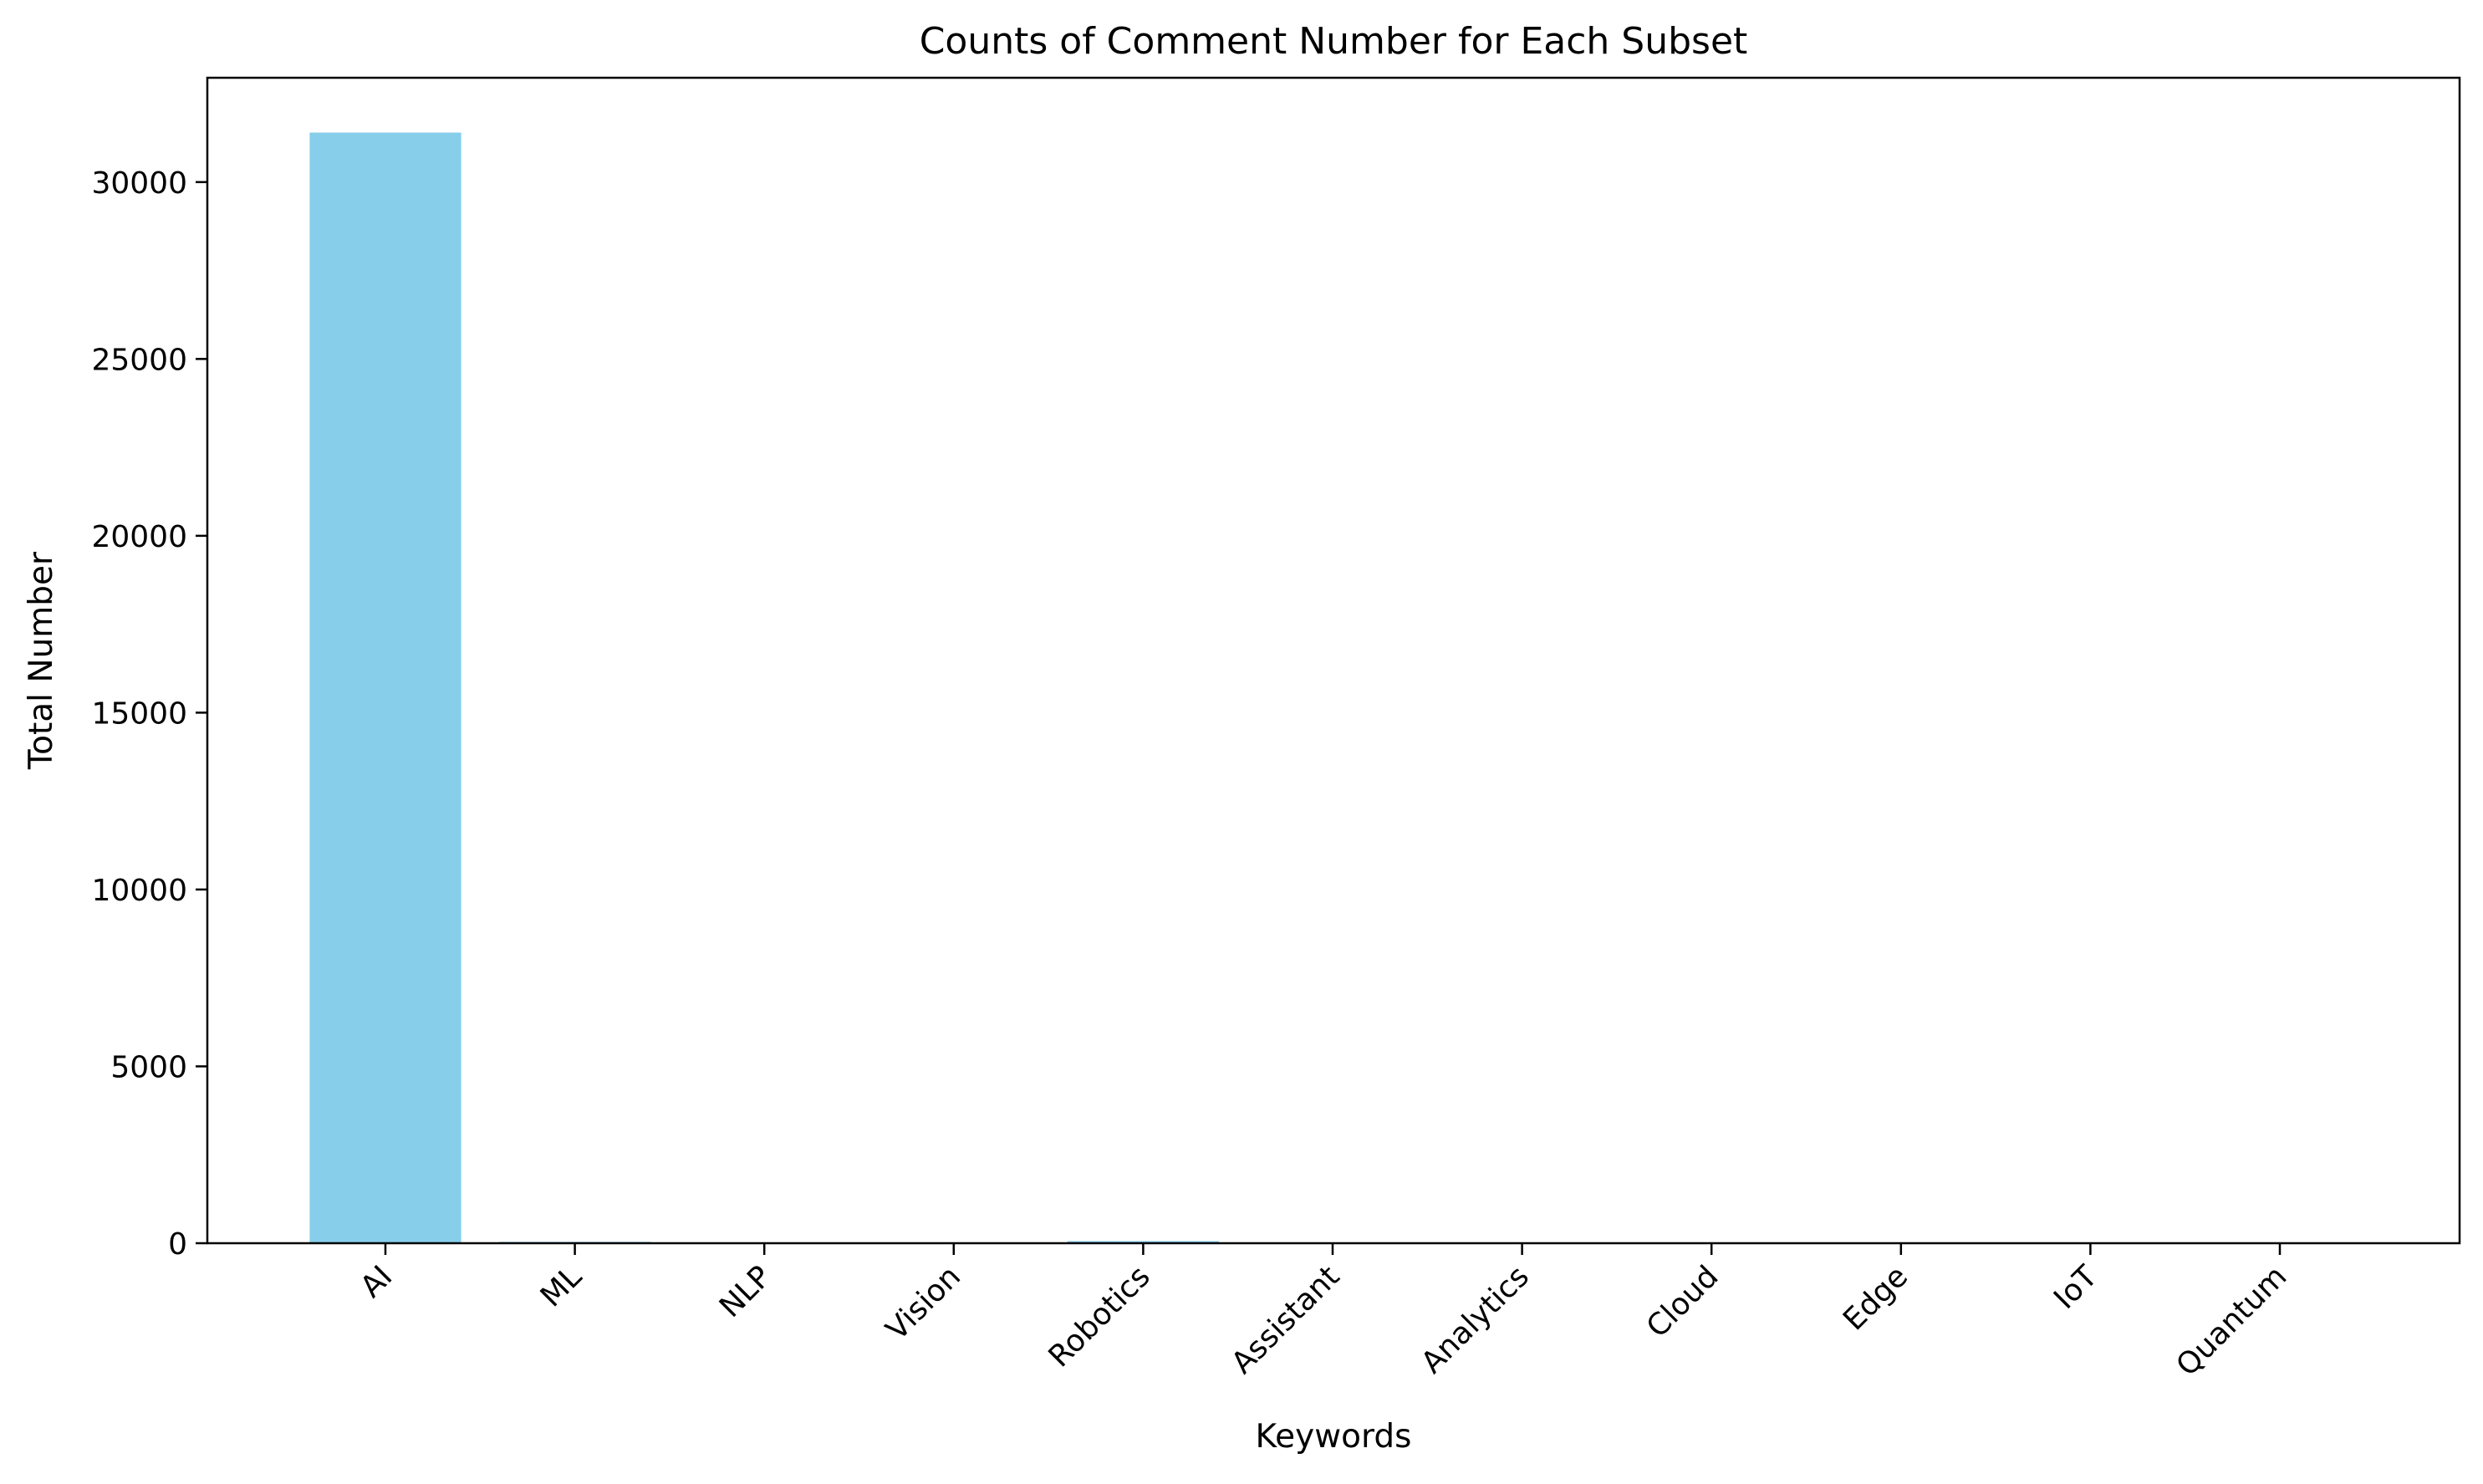 The image size is (2483, 1484). Describe the element at coordinates (139, 183) in the screenshot. I see `y-tick-label: 30000` at that location.